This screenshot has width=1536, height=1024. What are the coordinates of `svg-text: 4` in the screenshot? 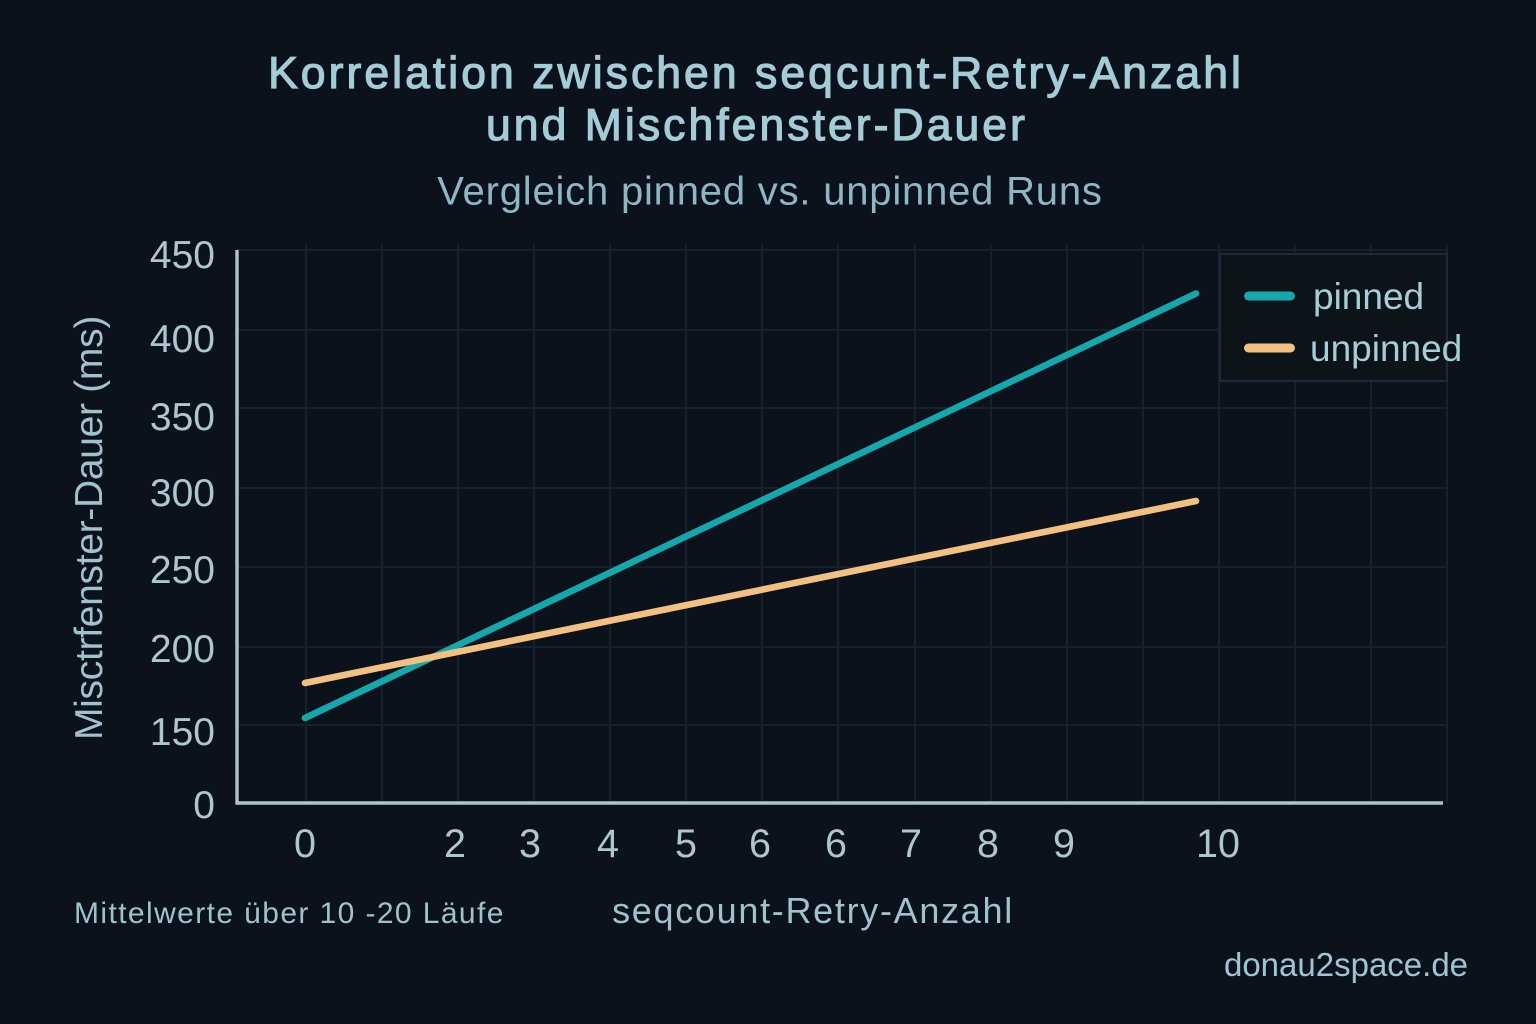 It's located at (608, 844).